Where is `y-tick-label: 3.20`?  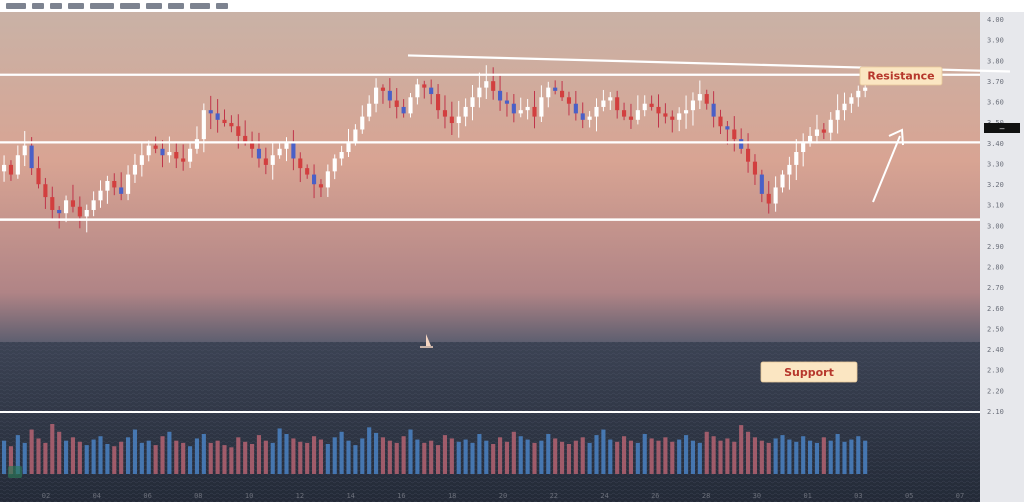 y-tick-label: 3.20 is located at coordinates (995, 185).